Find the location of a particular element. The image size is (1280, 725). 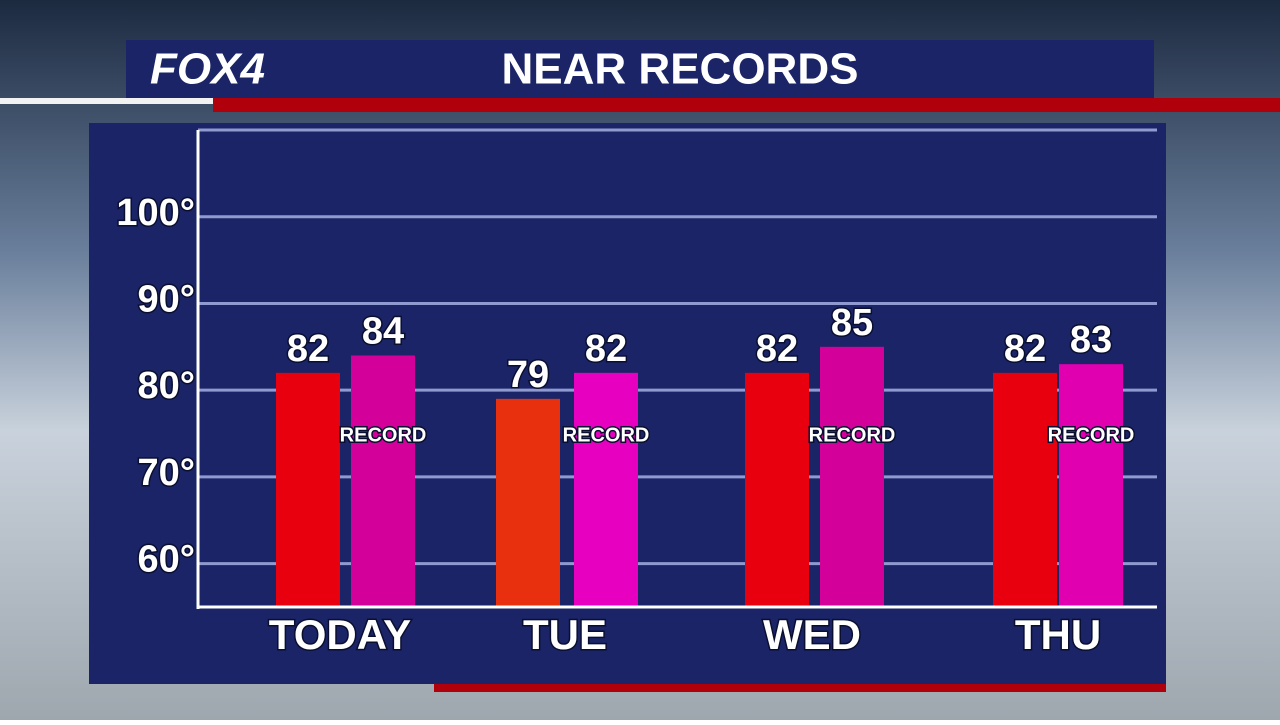

x-tick-label: TUE is located at coordinates (565, 634).